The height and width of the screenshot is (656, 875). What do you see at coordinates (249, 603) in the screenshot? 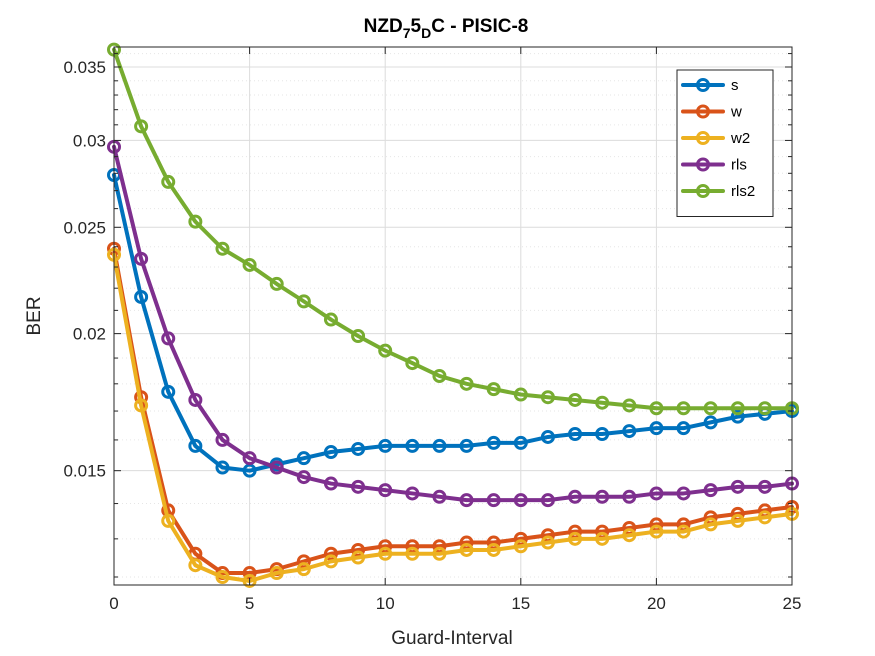
I see `x-tick-label: 5` at bounding box center [249, 603].